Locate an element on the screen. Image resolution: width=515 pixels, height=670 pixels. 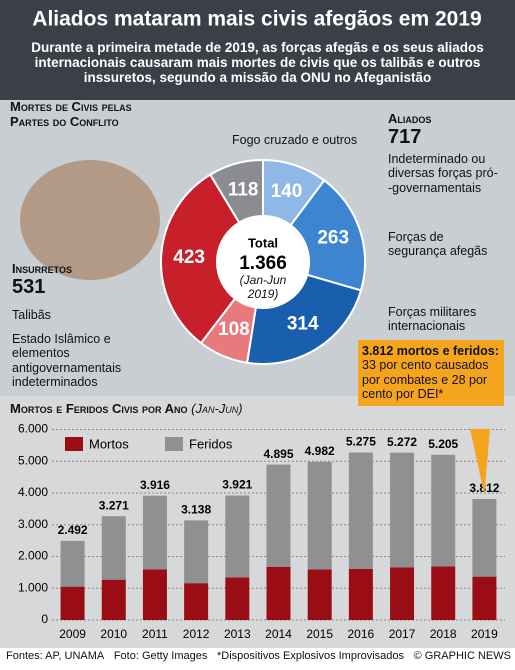
segment-label: 140 is located at coordinates (287, 191).